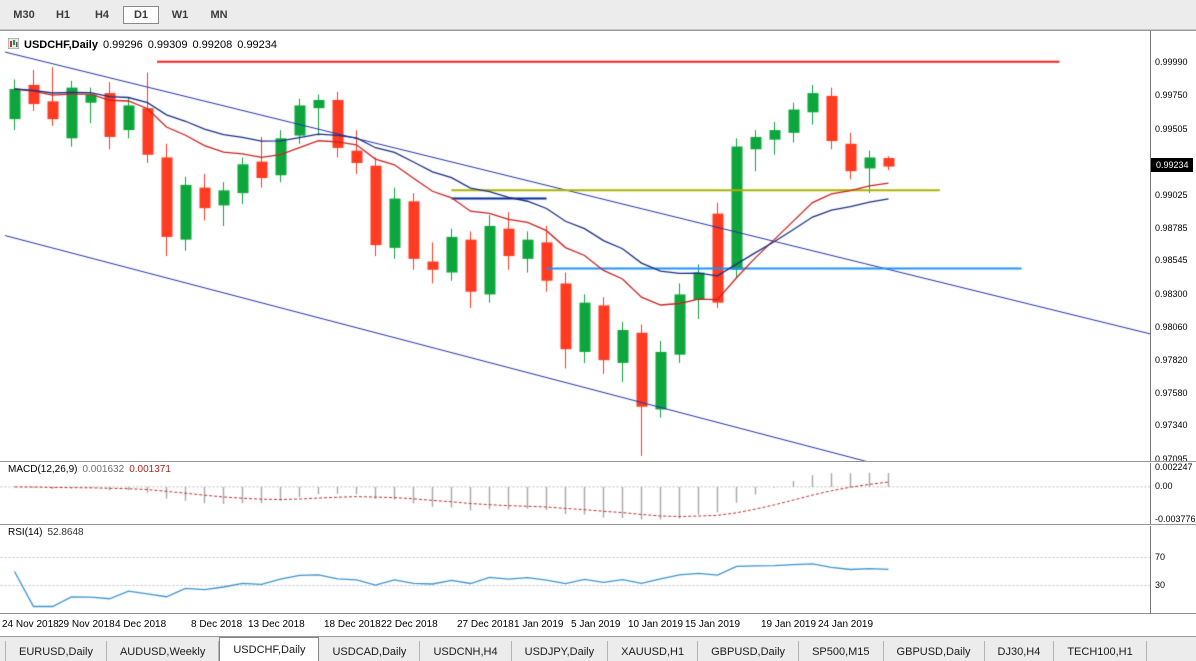 This screenshot has height=661, width=1196. Describe the element at coordinates (24, 14) in the screenshot. I see `timeframe-button-m30: M30` at that location.